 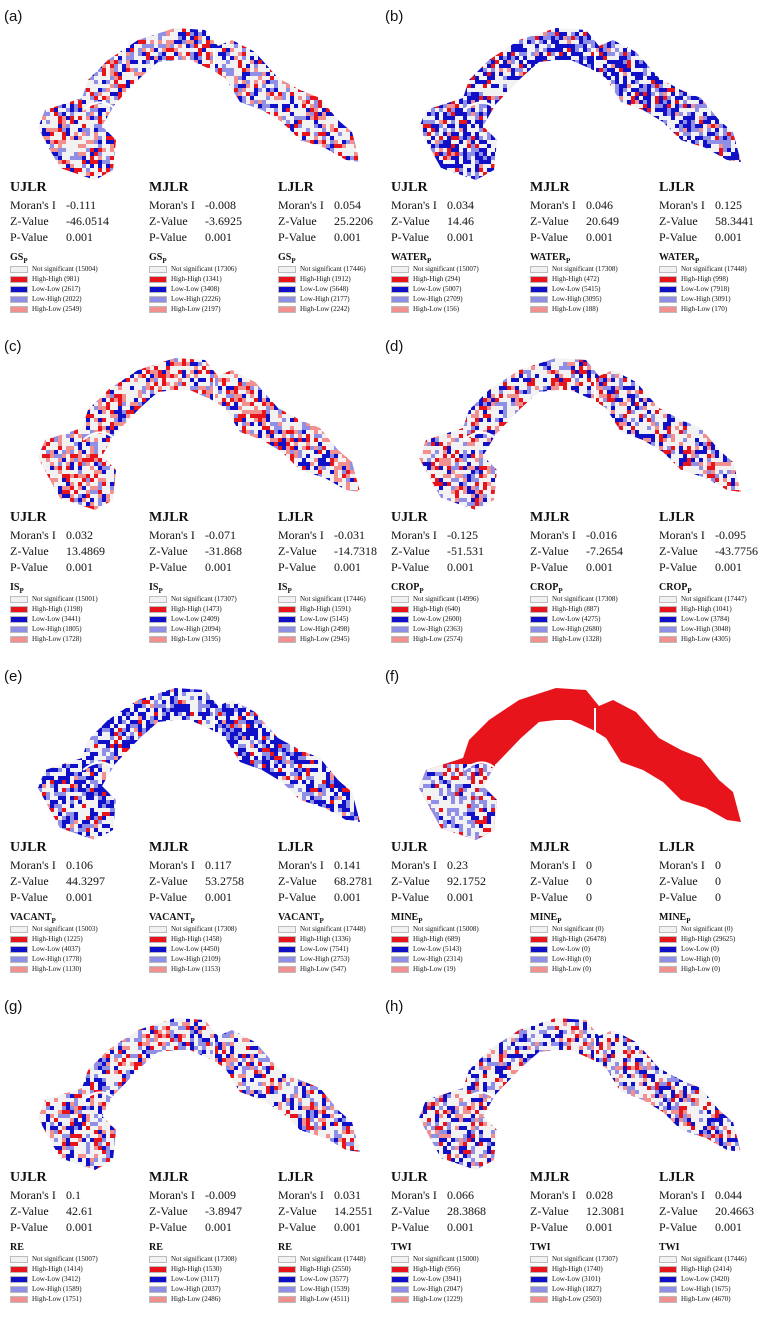 What do you see at coordinates (460, 205) in the screenshot?
I see `stat-value: 0.034` at bounding box center [460, 205].